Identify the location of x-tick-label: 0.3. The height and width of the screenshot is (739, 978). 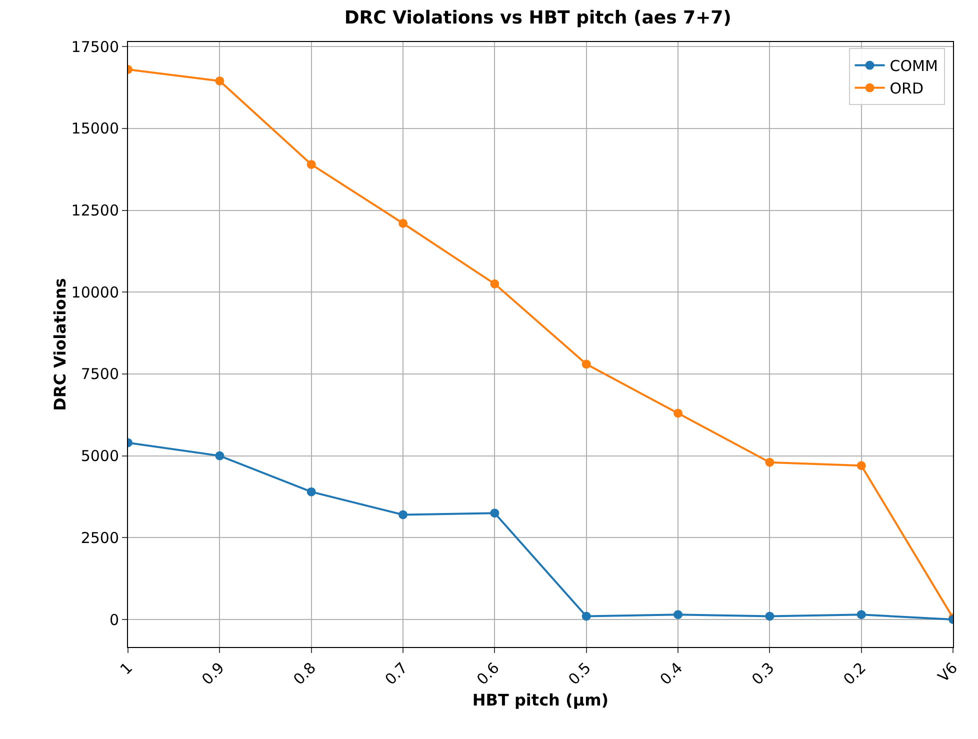
(763, 673).